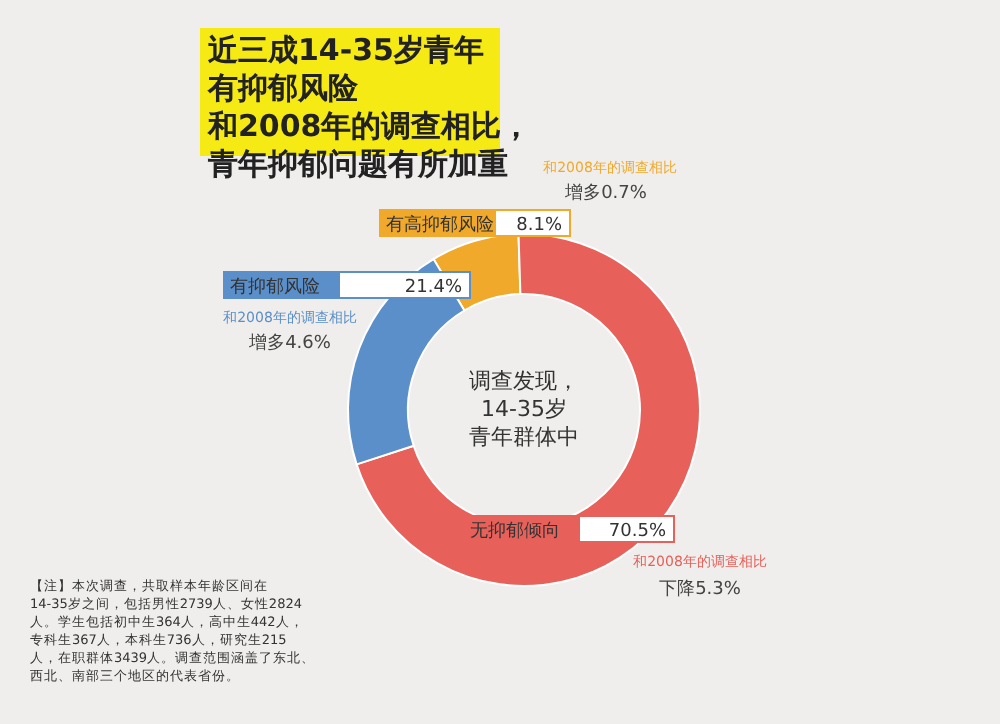  Describe the element at coordinates (275, 287) in the screenshot. I see `slice-label: 有抑郁风险` at that location.